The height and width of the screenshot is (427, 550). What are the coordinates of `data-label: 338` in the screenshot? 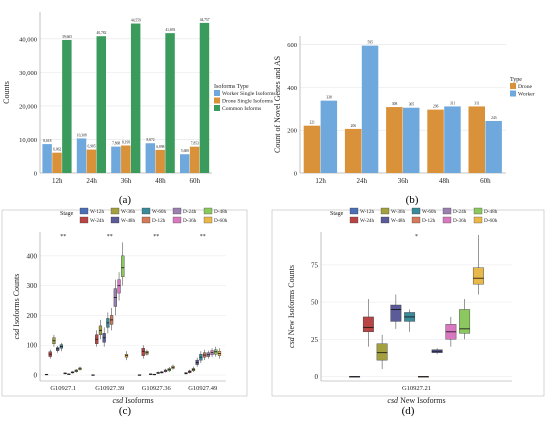 It's located at (329, 98).